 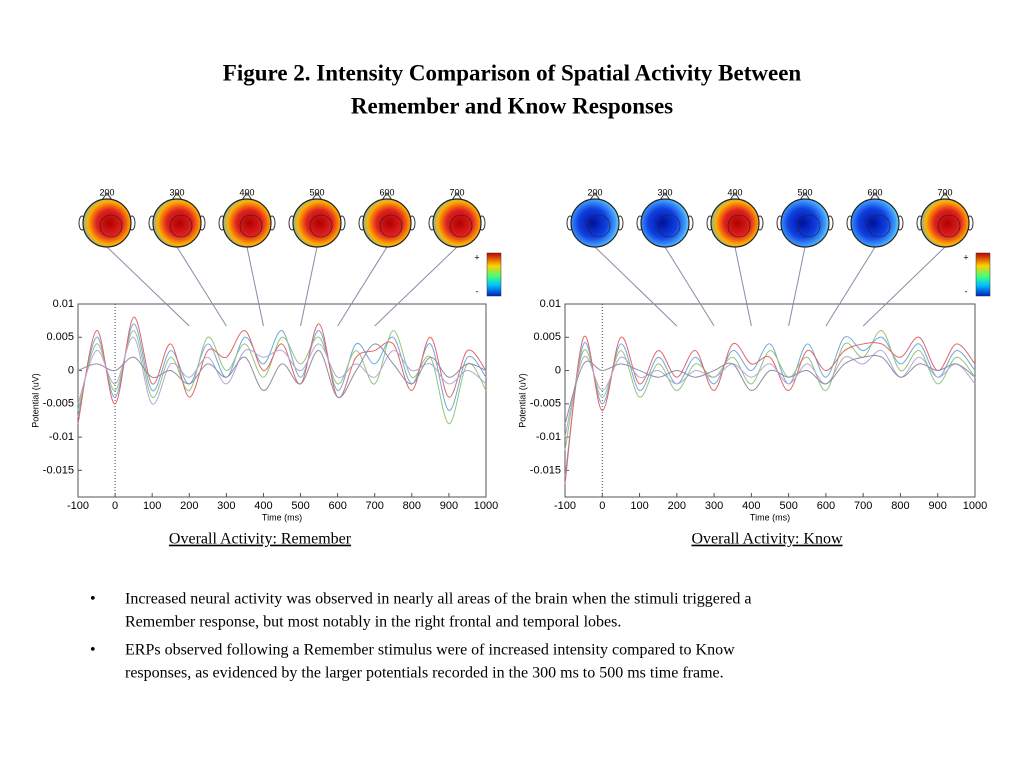 I want to click on x-tick-label: 400, so click(x=751, y=506).